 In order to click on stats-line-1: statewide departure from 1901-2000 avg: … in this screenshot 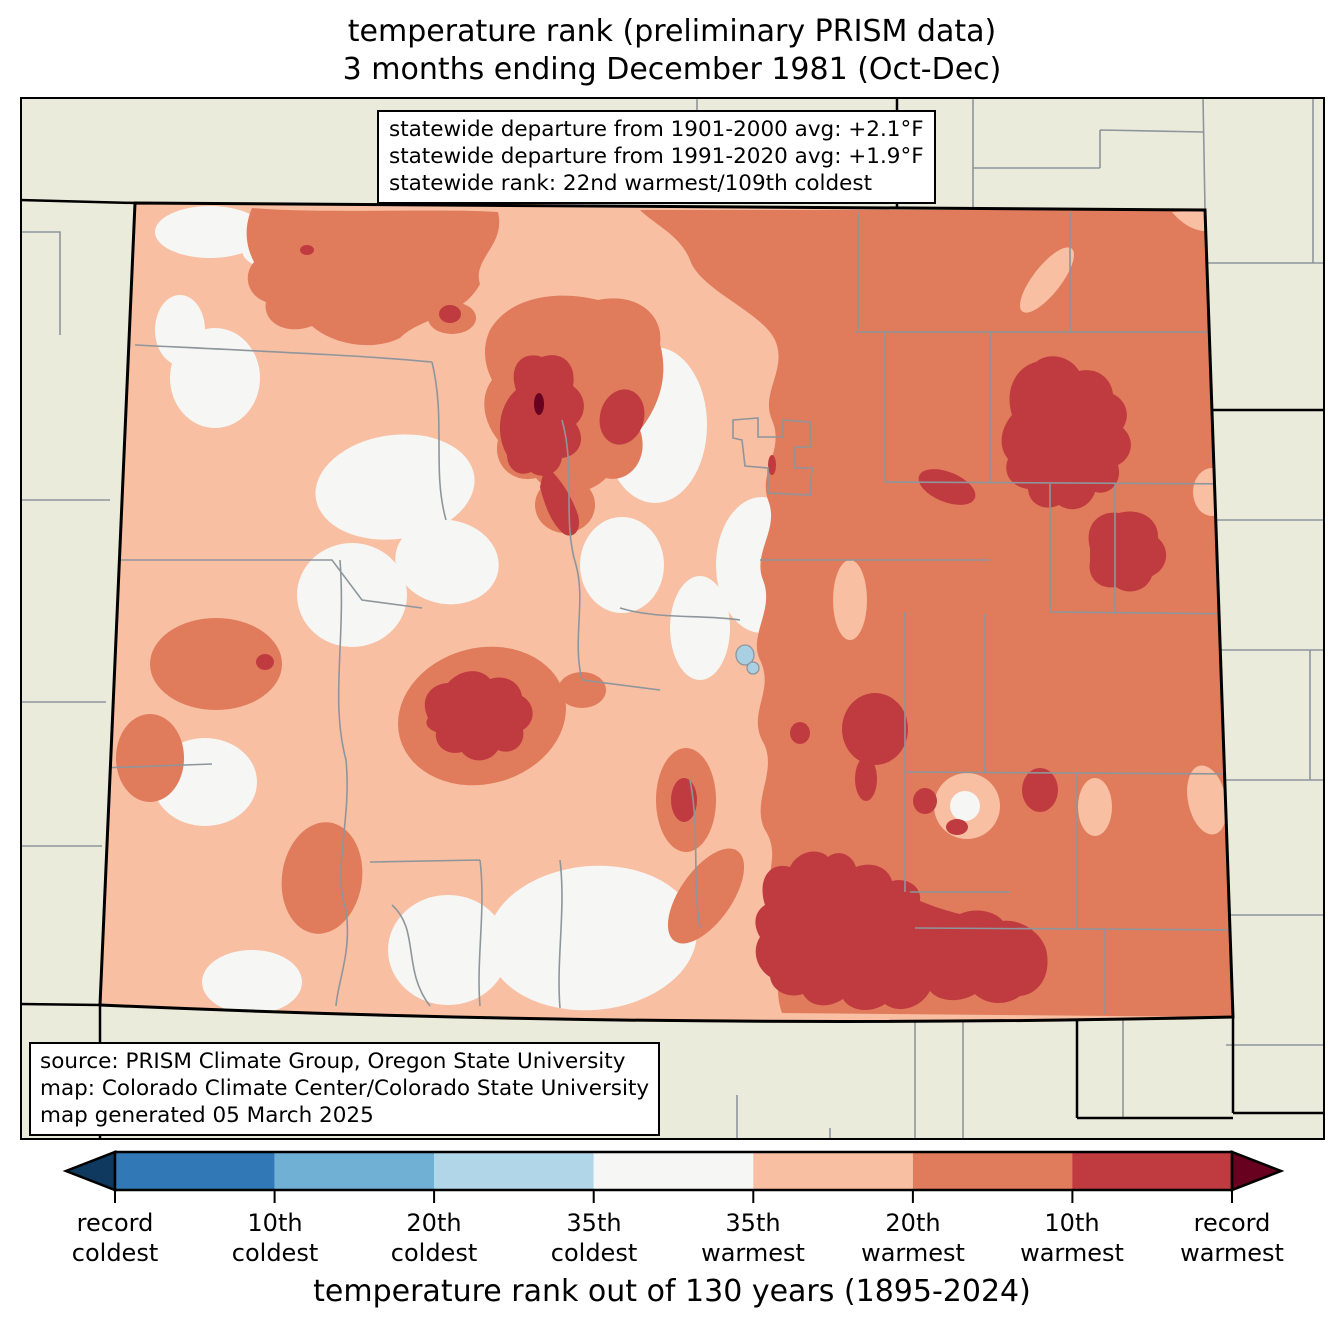, I will do `click(656, 129)`.